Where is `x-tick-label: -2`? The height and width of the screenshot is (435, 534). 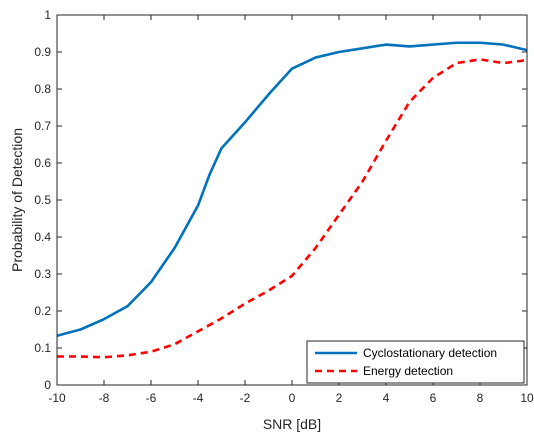 x-tick-label: -2 is located at coordinates (245, 398).